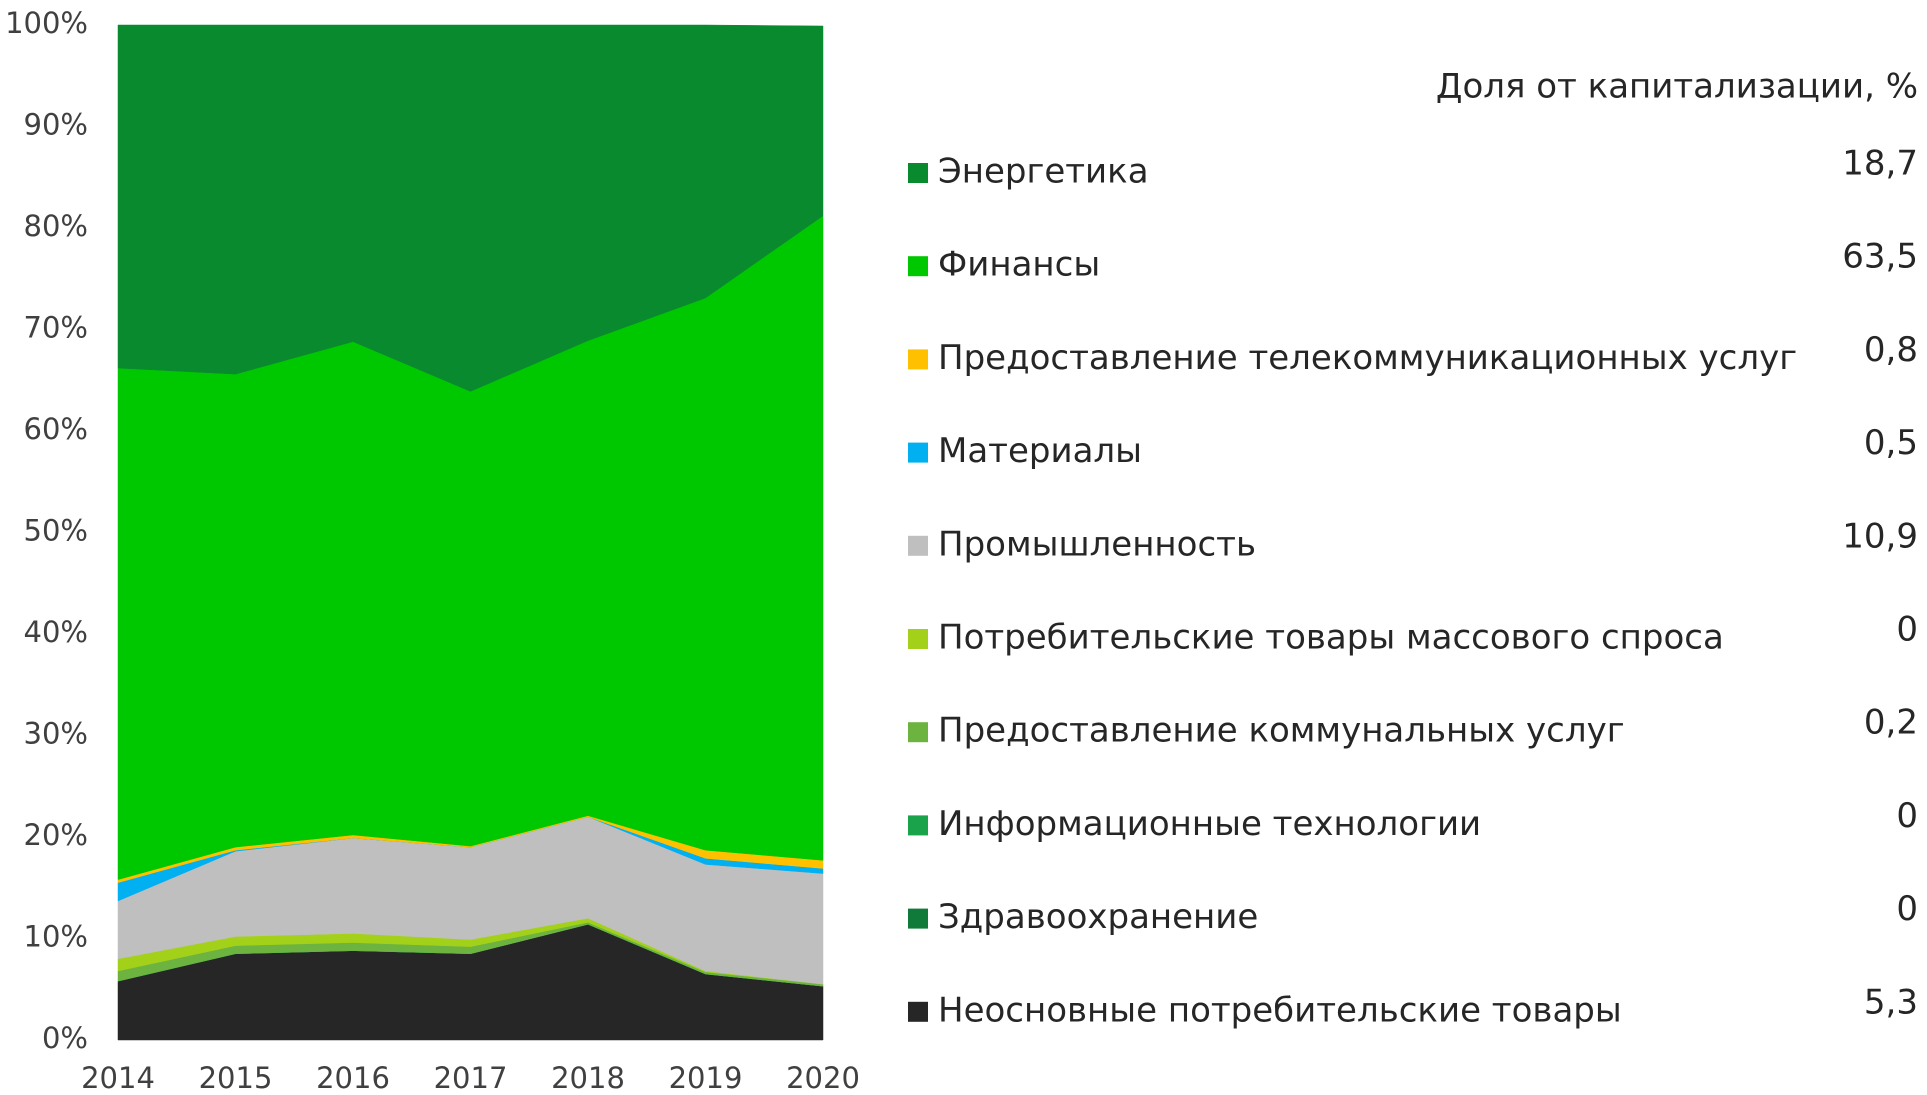  Describe the element at coordinates (1677, 87) in the screenshot. I see `legend-title: Доля от капитализации, %` at that location.